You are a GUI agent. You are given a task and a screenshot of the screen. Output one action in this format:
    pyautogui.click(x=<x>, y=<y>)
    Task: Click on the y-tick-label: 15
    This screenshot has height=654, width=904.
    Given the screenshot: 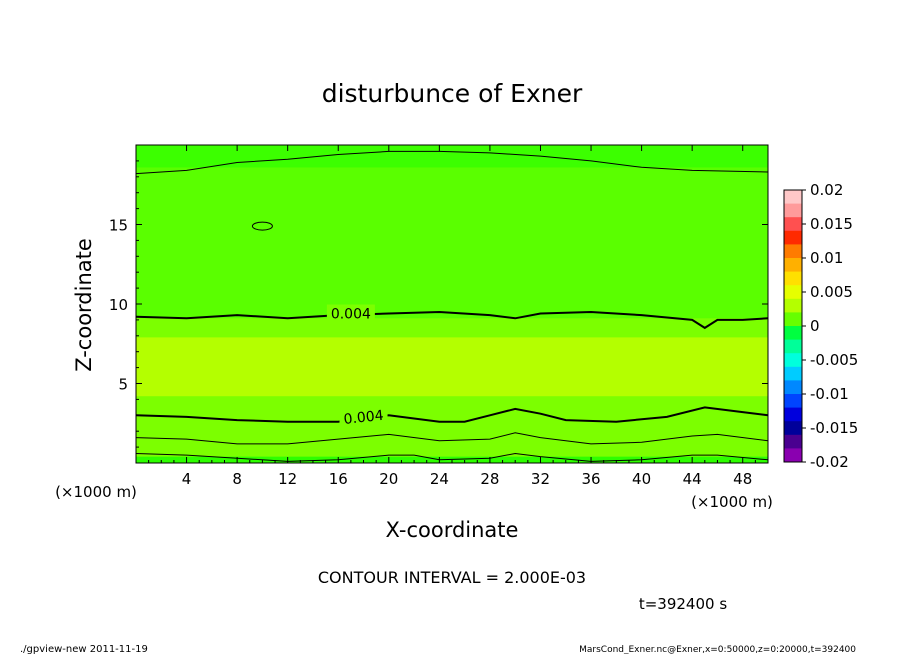 What is the action you would take?
    pyautogui.click(x=118, y=226)
    